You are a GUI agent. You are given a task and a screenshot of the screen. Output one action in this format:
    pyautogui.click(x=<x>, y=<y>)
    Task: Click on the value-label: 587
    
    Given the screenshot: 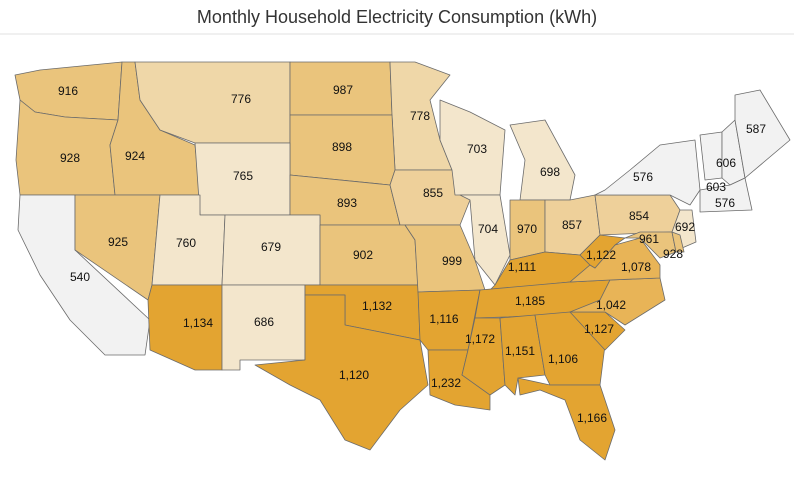 What is the action you would take?
    pyautogui.click(x=756, y=129)
    